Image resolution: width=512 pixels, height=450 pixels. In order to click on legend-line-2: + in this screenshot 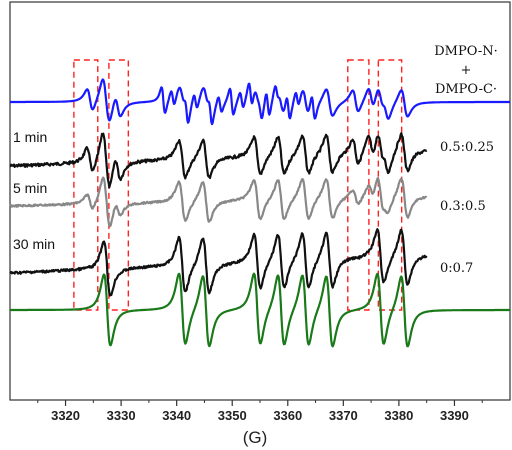, I will do `click(466, 70)`.